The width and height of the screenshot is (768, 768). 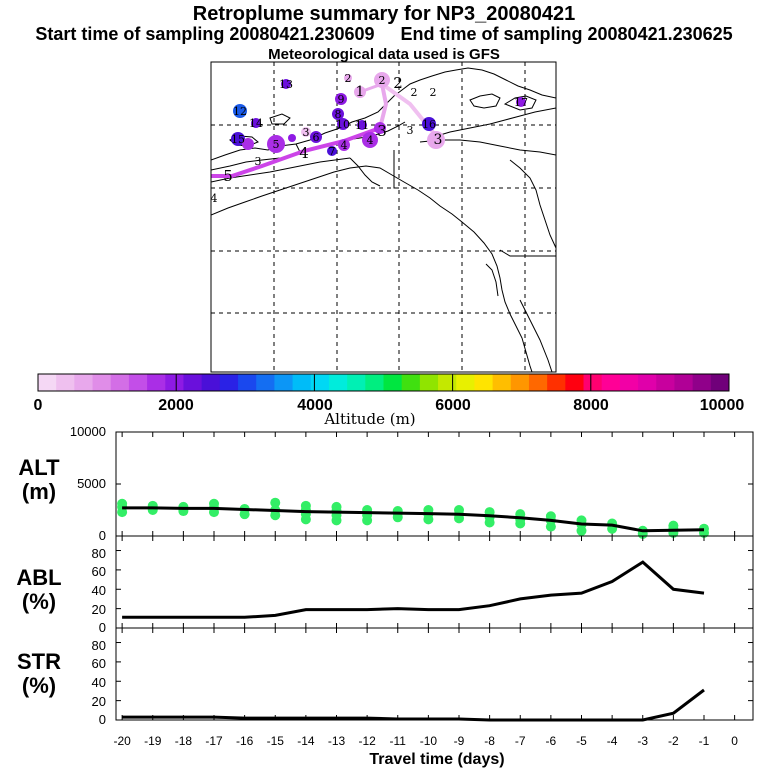 What do you see at coordinates (102, 719) in the screenshot?
I see `str-y-tick-label: 0` at bounding box center [102, 719].